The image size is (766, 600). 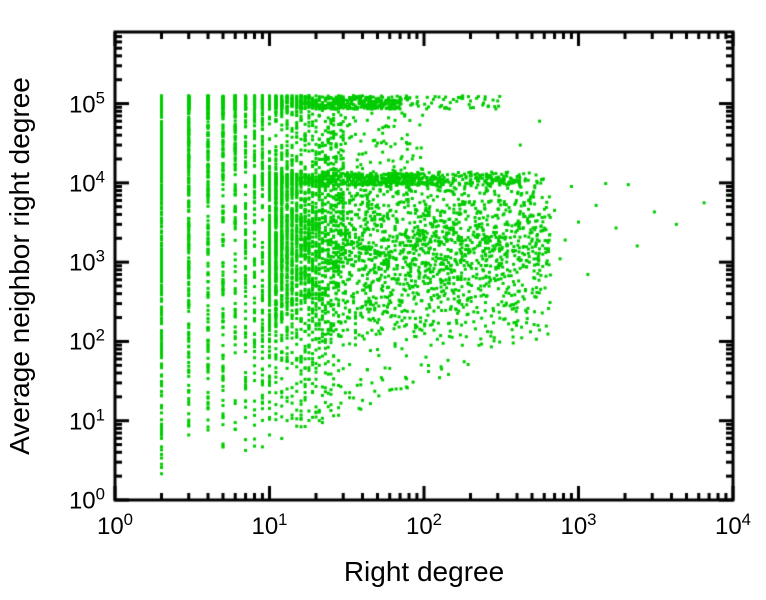 What do you see at coordinates (424, 571) in the screenshot?
I see `x-axis-title: Right degree` at bounding box center [424, 571].